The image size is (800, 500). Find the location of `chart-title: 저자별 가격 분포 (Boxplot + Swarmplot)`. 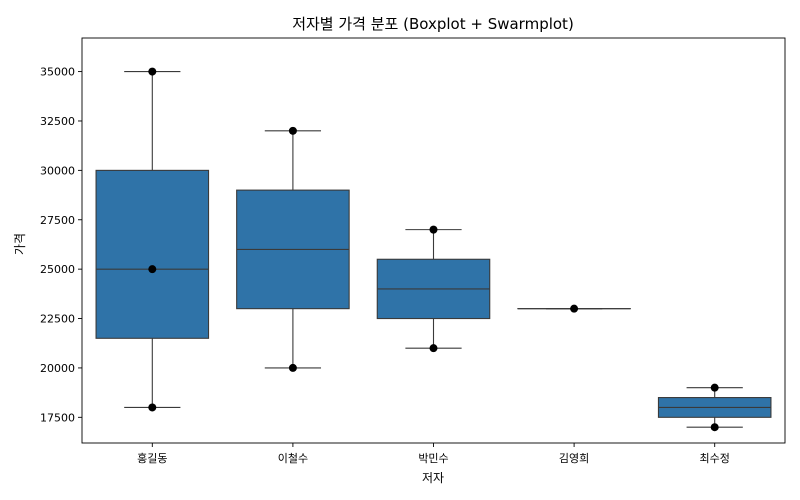

chart-title: 저자별 가격 분포 (Boxplot + Swarmplot) is located at coordinates (433, 24).